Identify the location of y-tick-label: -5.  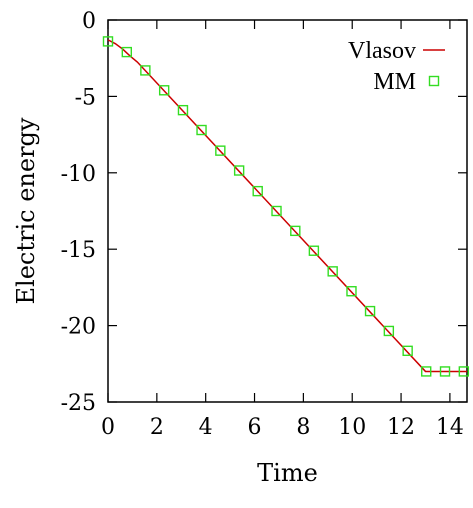
(85, 97).